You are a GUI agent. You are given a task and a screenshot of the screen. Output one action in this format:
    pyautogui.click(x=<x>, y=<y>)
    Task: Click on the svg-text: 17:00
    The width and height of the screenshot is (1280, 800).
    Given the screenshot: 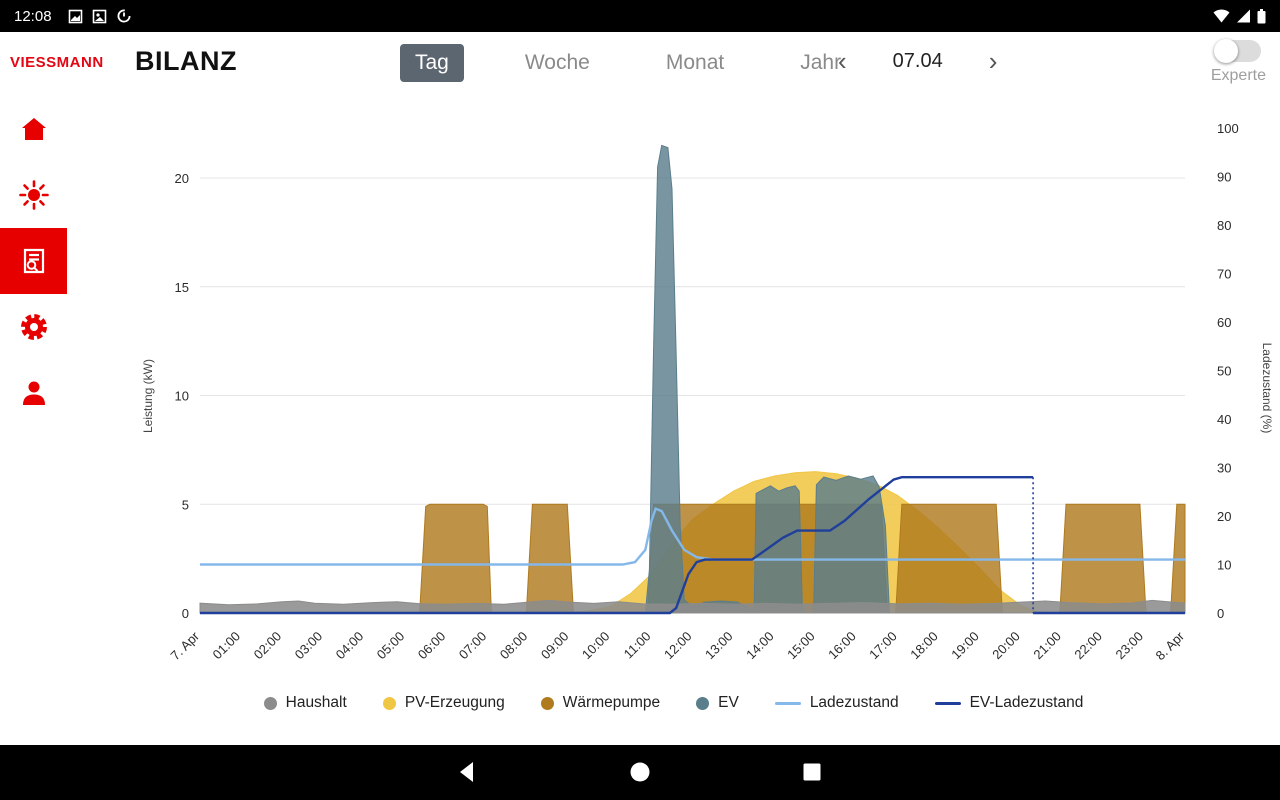 What is the action you would take?
    pyautogui.click(x=883, y=646)
    